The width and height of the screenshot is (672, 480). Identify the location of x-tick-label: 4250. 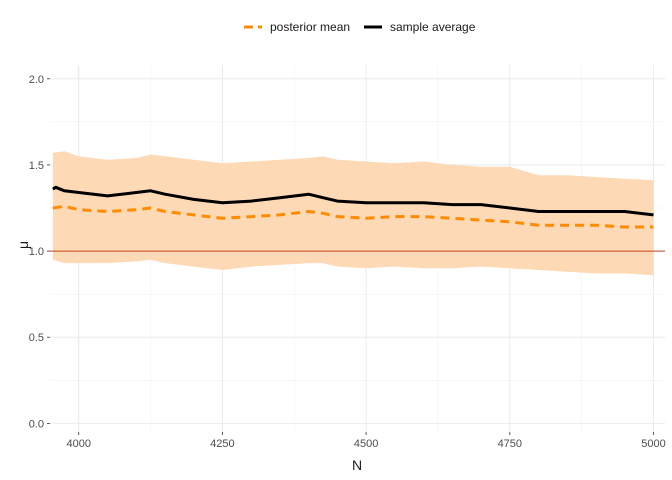
(222, 444).